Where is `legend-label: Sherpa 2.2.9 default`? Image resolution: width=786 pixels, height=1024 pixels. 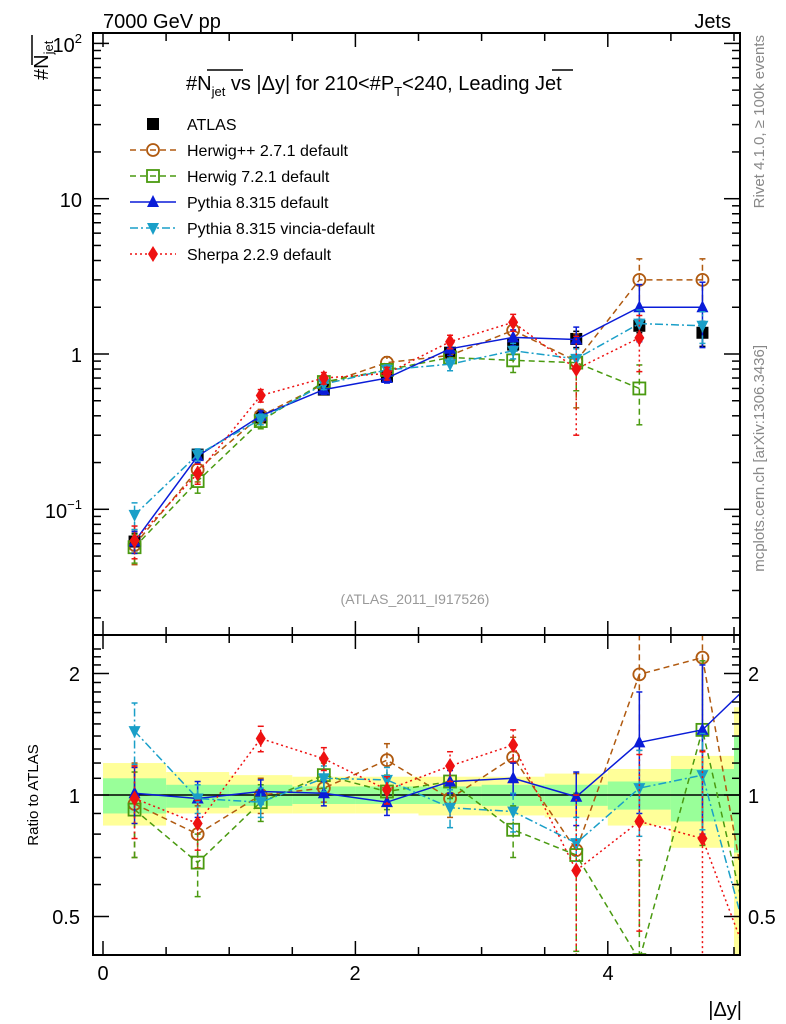
legend-label: Sherpa 2.2.9 default is located at coordinates (259, 255).